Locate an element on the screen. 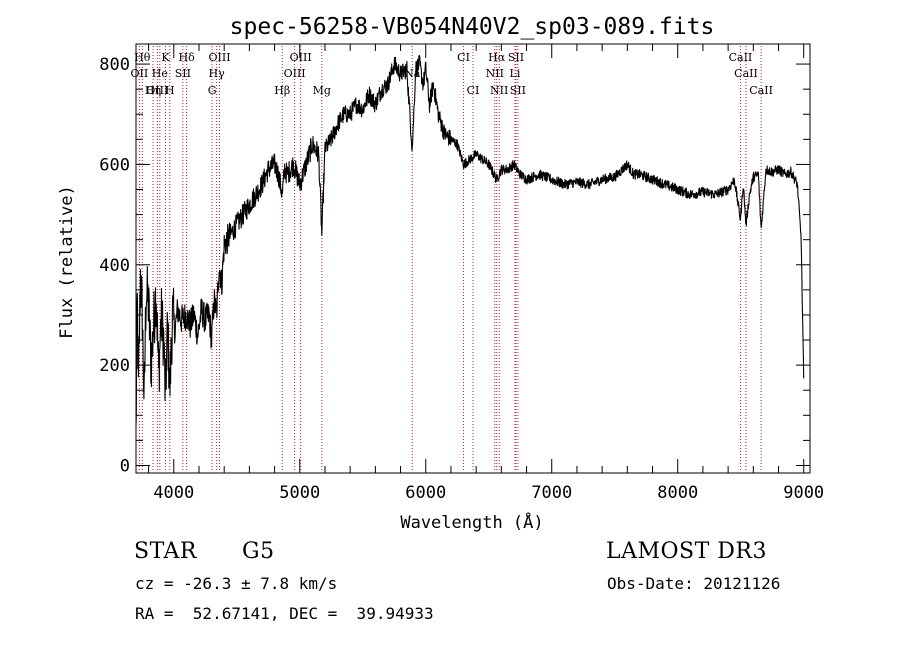 Image resolution: width=900 pixels, height=649 pixels. spectral-line-label: Hδ is located at coordinates (187, 57).